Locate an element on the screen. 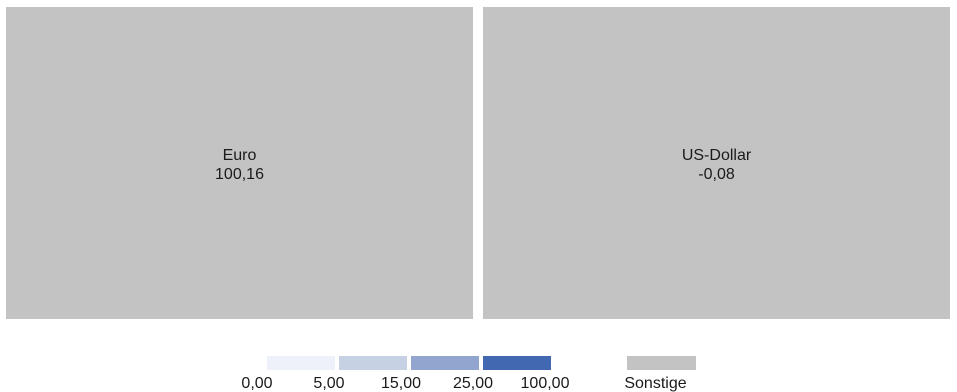  legend-scale-label-2: 15,00 is located at coordinates (401, 383).